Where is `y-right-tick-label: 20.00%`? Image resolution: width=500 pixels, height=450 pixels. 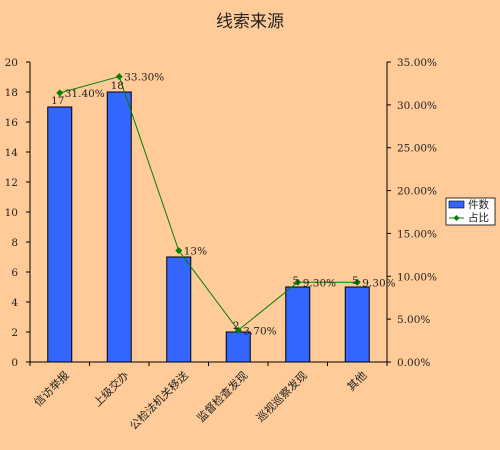 y-right-tick-label: 20.00% is located at coordinates (417, 192).